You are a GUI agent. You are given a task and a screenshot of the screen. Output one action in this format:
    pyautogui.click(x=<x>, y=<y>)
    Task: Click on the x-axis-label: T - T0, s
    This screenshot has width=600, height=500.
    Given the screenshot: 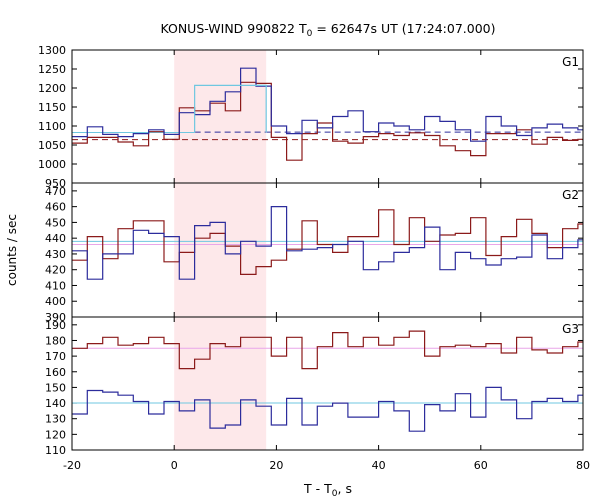 What is the action you would take?
    pyautogui.click(x=327, y=490)
    